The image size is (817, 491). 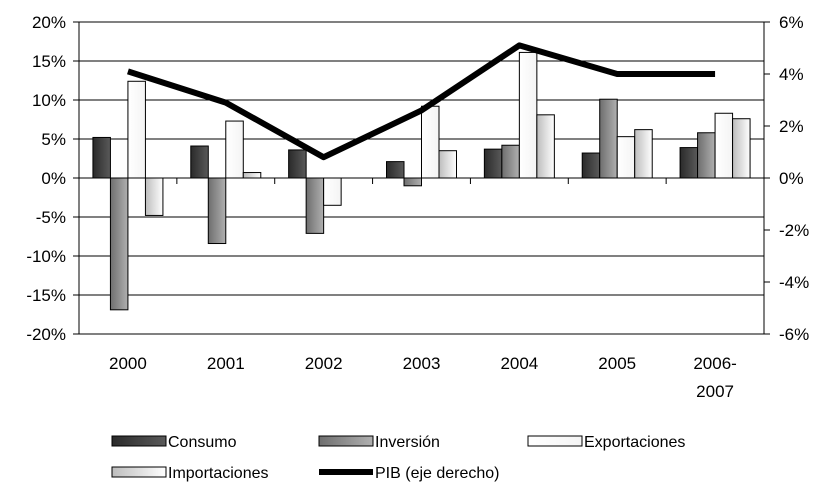 What do you see at coordinates (53, 178) in the screenshot?
I see `y-left-tick-label: 0%` at bounding box center [53, 178].